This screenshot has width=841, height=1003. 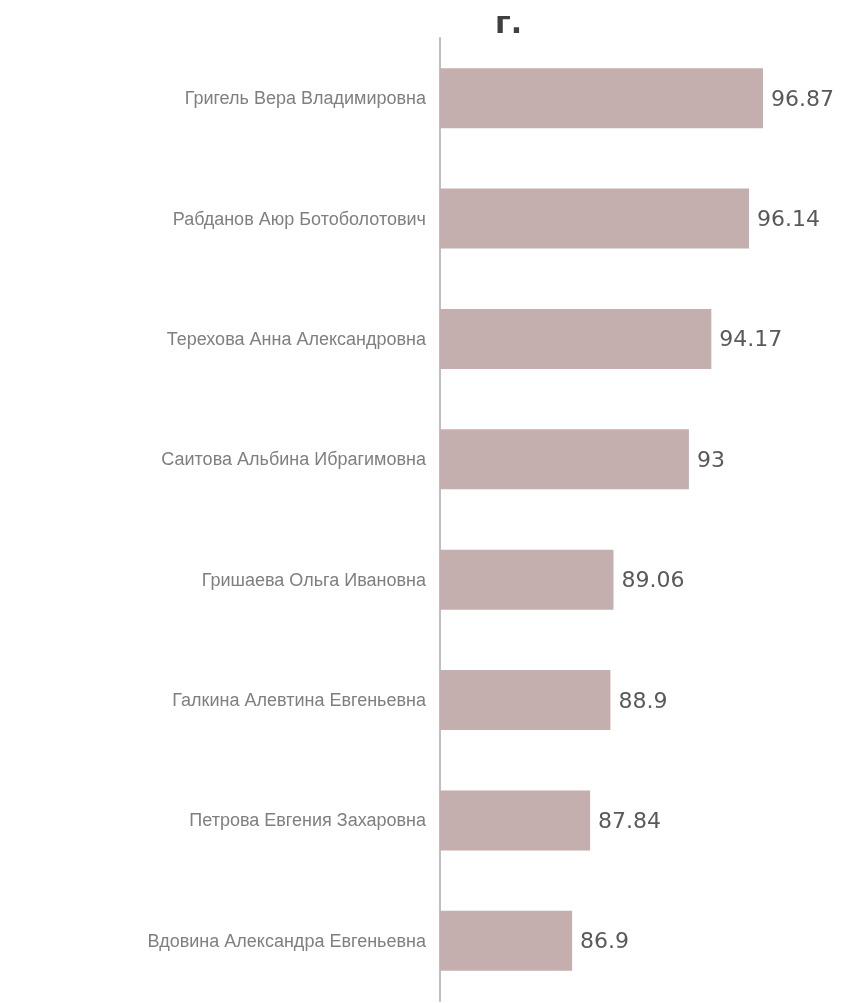 I want to click on y-tick-label: Петрова Евгения Захаровна, so click(x=308, y=820).